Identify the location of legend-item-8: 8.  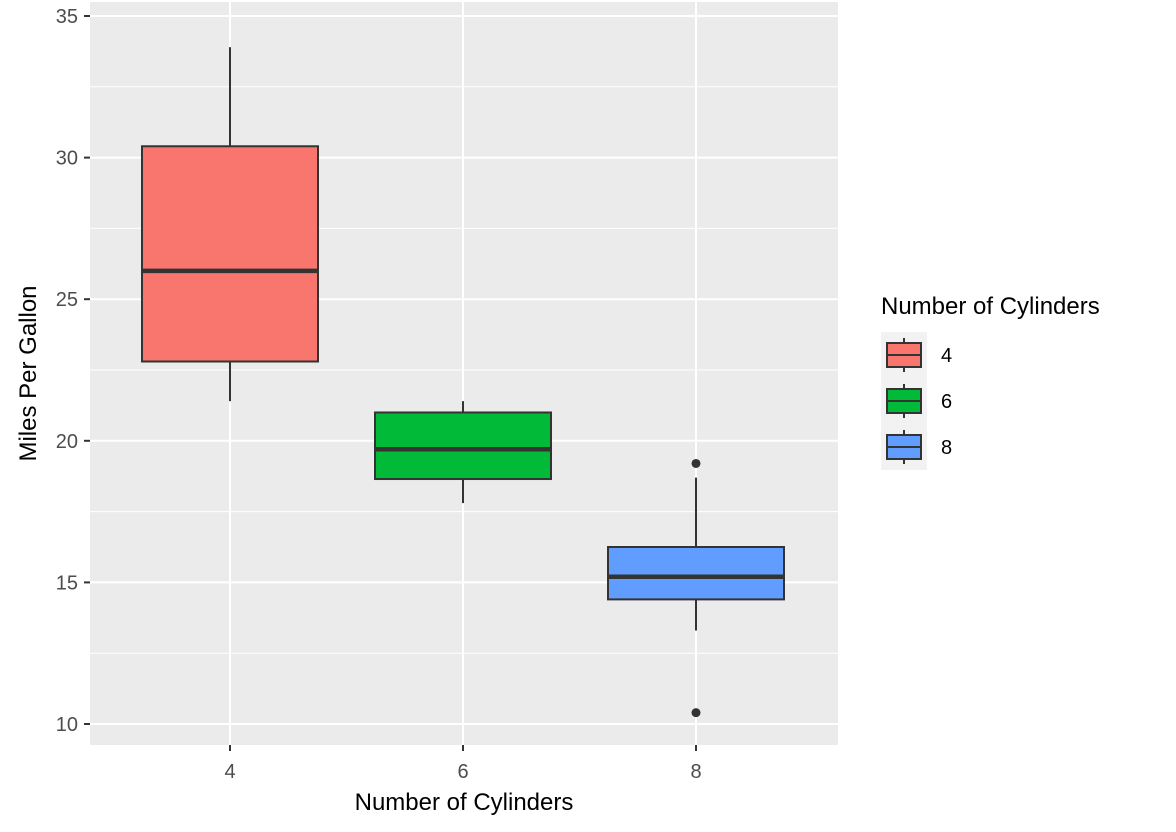
(919, 447).